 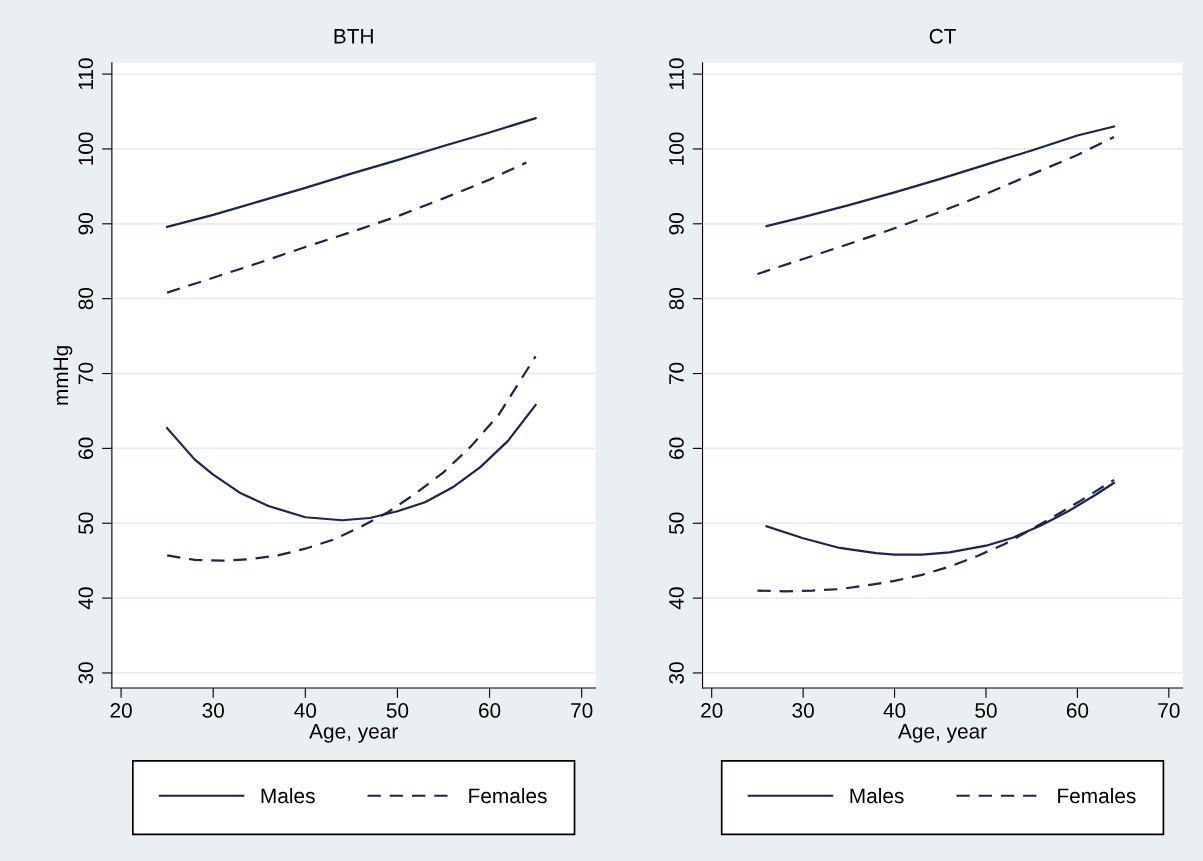 What do you see at coordinates (353, 36) in the screenshot?
I see `chart-title: BTH` at bounding box center [353, 36].